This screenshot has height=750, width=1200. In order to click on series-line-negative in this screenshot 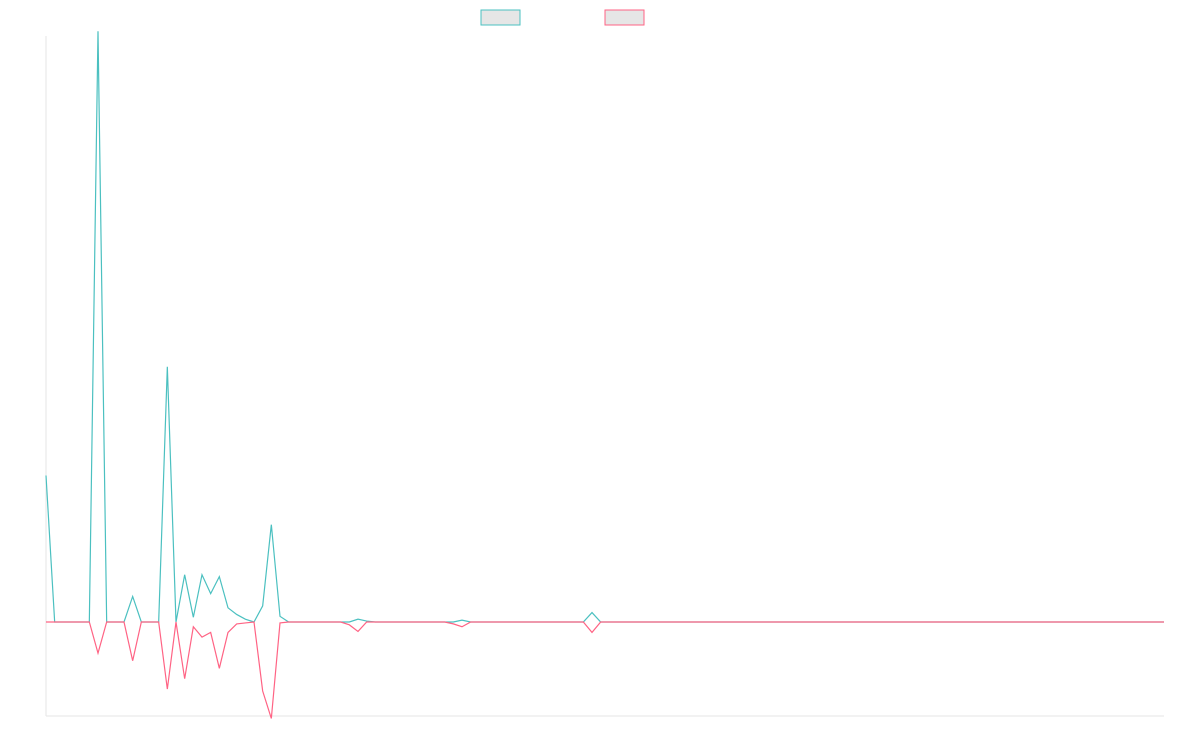, I will do `click(605, 670)`.